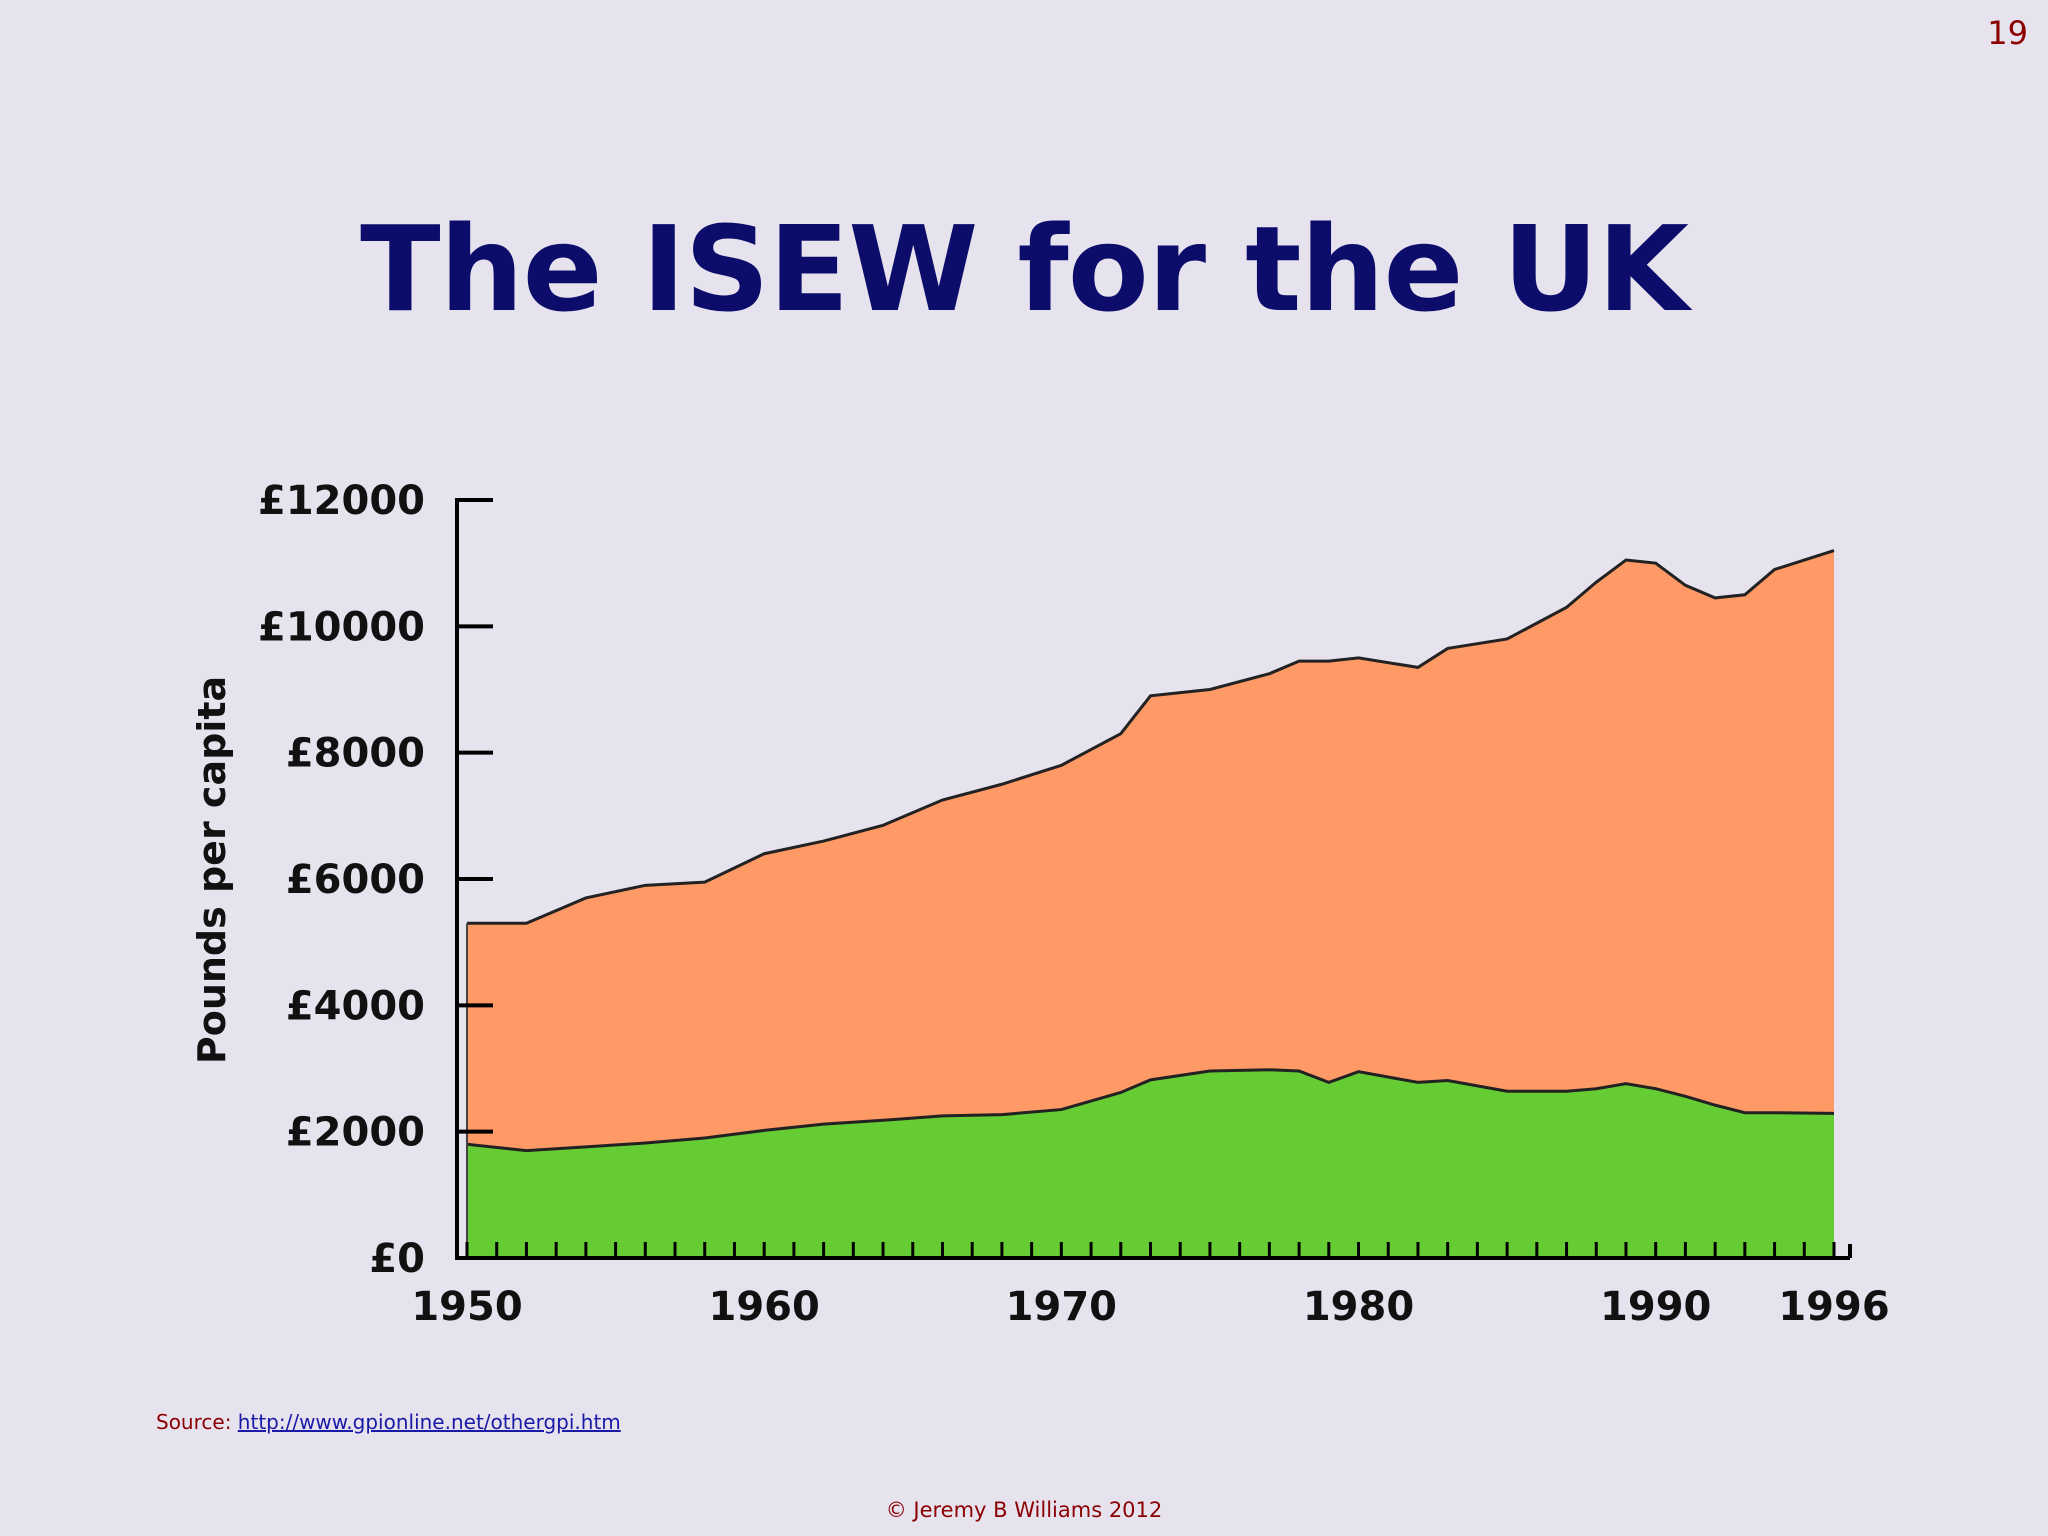  I want to click on y-tick-label: £4000, so click(355, 1006).